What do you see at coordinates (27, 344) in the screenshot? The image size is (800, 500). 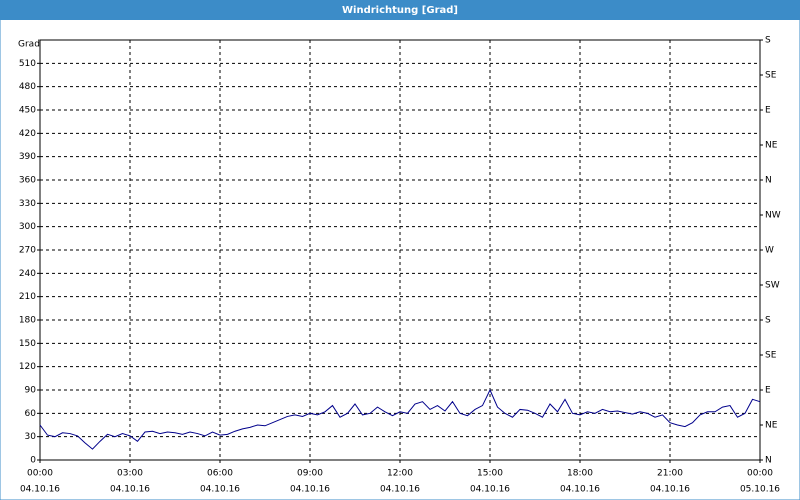 I see `y-tick-label: 150` at bounding box center [27, 344].